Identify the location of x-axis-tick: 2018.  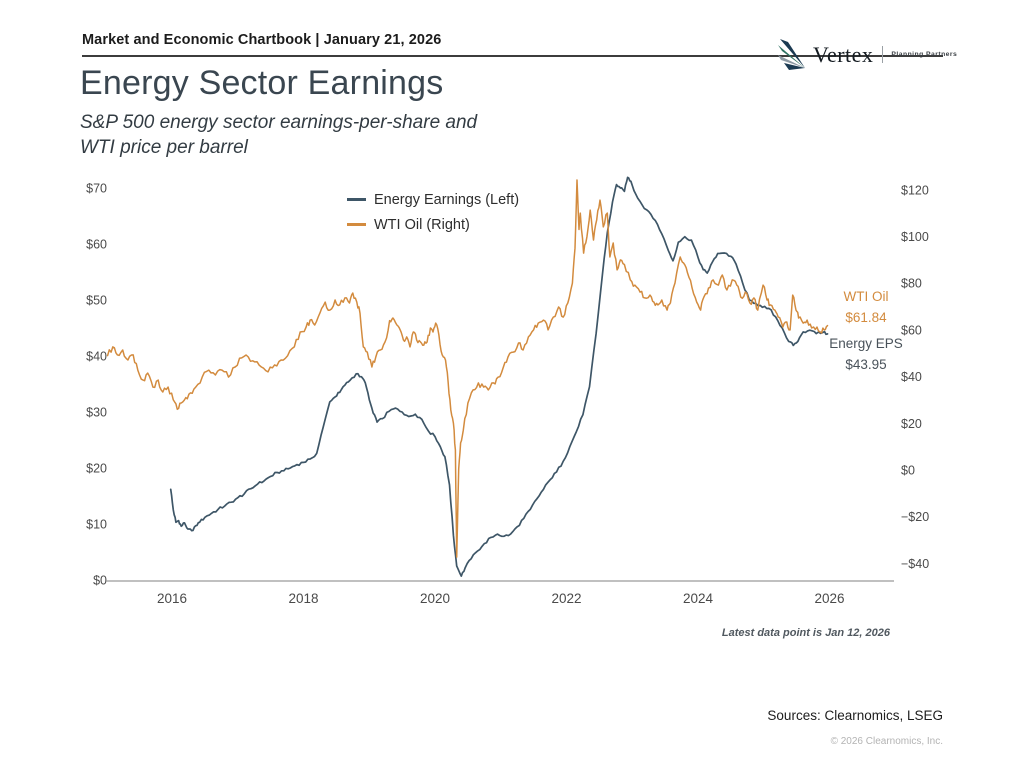
(303, 598).